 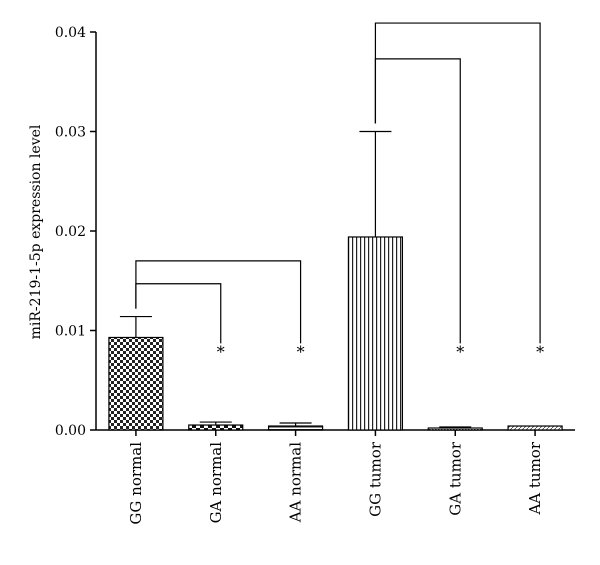 I want to click on x-category-label: AA normal, so click(x=296, y=482).